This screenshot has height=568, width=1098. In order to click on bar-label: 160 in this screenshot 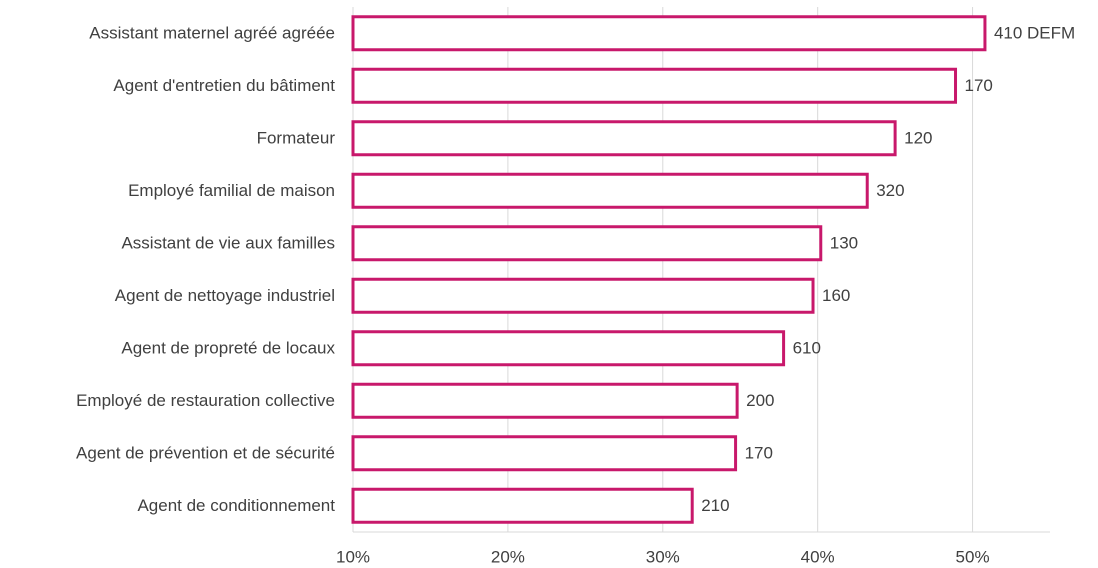, I will do `click(836, 295)`.